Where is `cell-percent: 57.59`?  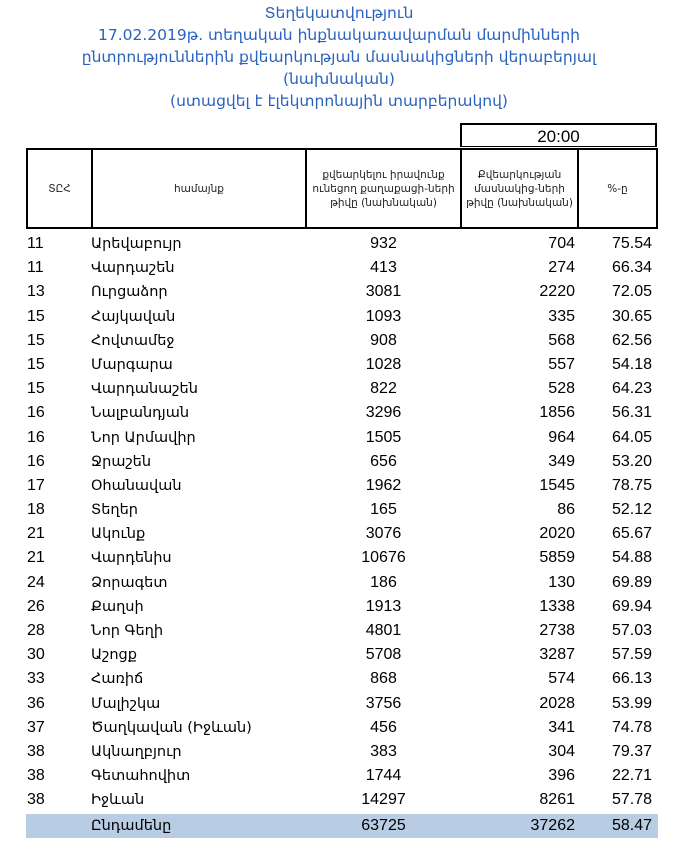
cell-percent: 57.59 is located at coordinates (631, 655).